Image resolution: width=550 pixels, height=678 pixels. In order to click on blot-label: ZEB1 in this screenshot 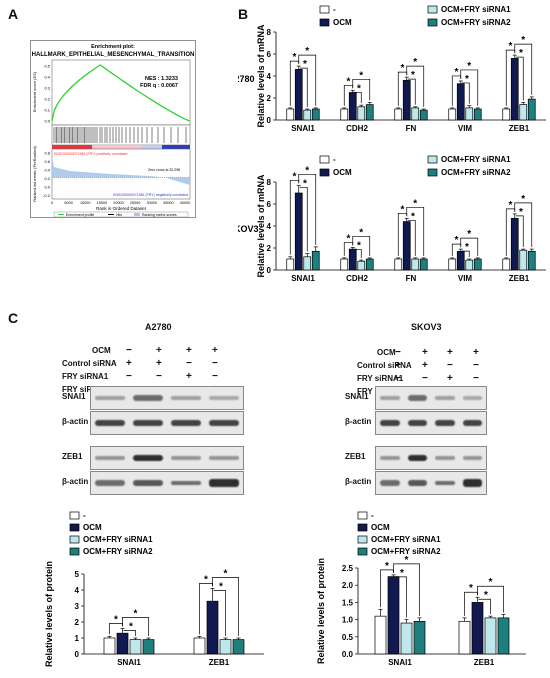, I will do `click(72, 456)`.